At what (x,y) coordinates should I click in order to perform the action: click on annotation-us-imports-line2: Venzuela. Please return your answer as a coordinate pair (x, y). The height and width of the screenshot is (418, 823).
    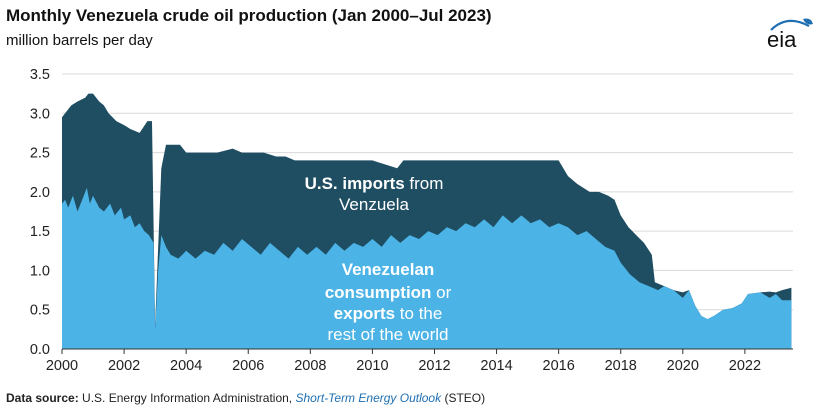
    Looking at the image, I should click on (374, 204).